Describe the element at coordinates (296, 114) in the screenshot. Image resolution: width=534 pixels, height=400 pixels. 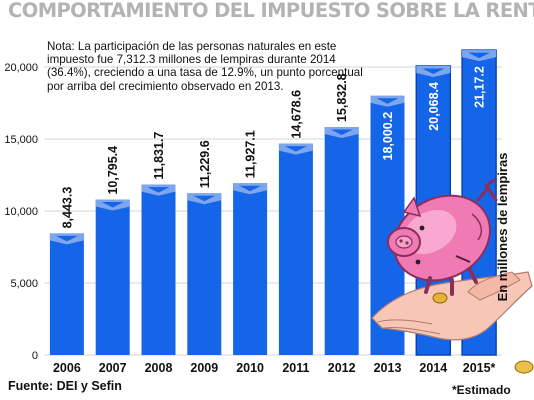
I see `value-label: 14,678.6` at that location.